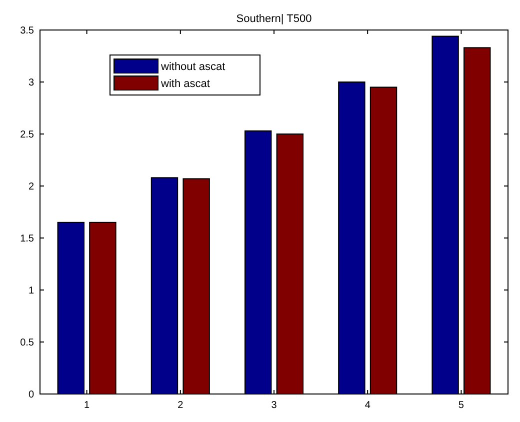  Describe the element at coordinates (31, 83) in the screenshot. I see `y-tick-label: 3` at that location.